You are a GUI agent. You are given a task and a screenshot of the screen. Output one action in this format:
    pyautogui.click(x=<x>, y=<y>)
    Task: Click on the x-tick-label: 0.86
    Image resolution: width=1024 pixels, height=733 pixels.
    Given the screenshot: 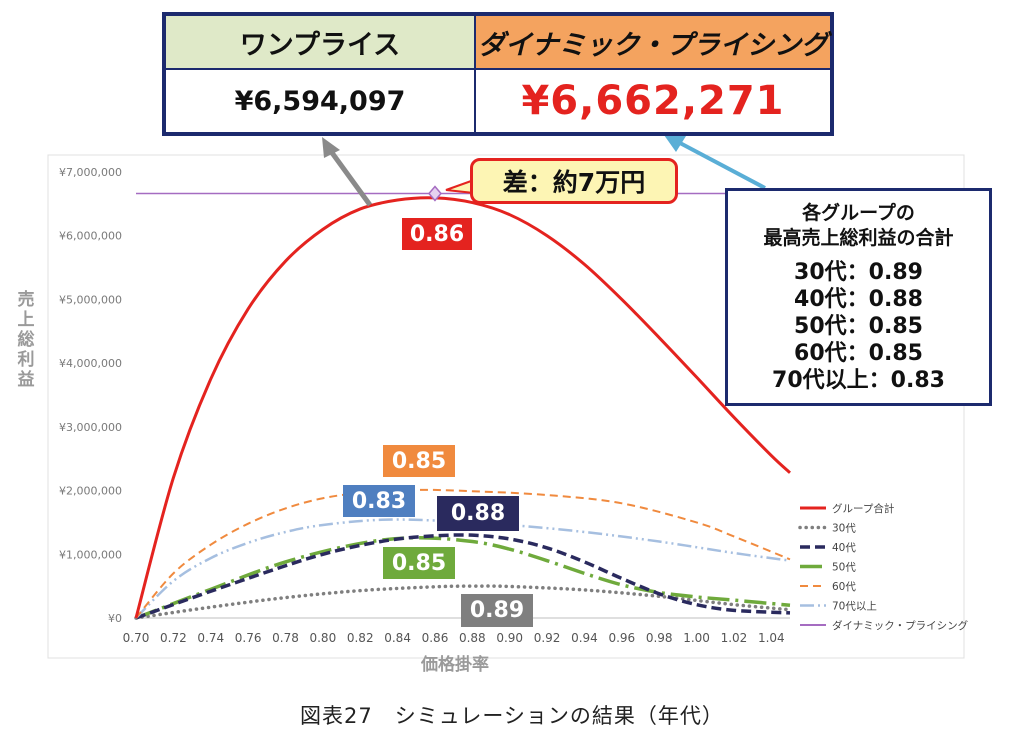 What is the action you would take?
    pyautogui.click(x=435, y=638)
    